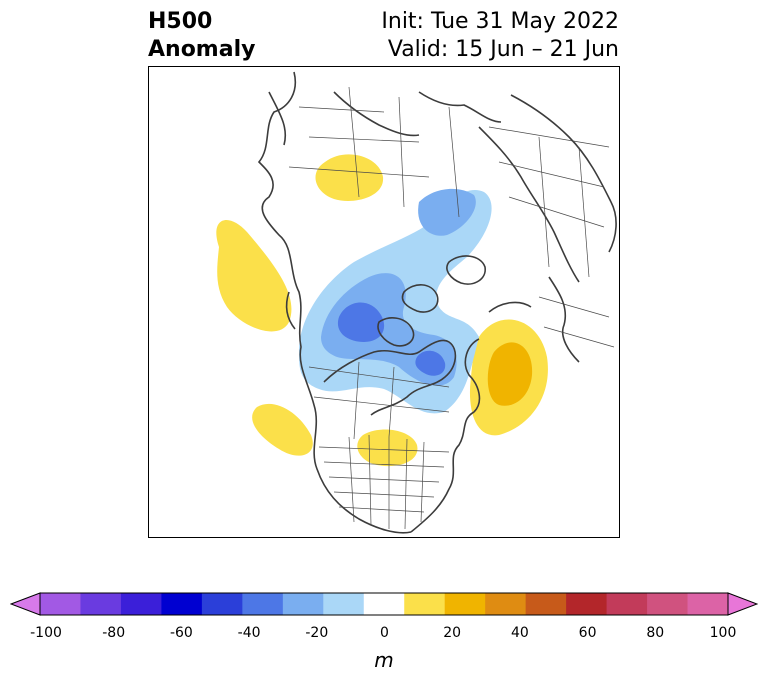 The width and height of the screenshot is (768, 684). I want to click on colorbar-frame, so click(384, 604).